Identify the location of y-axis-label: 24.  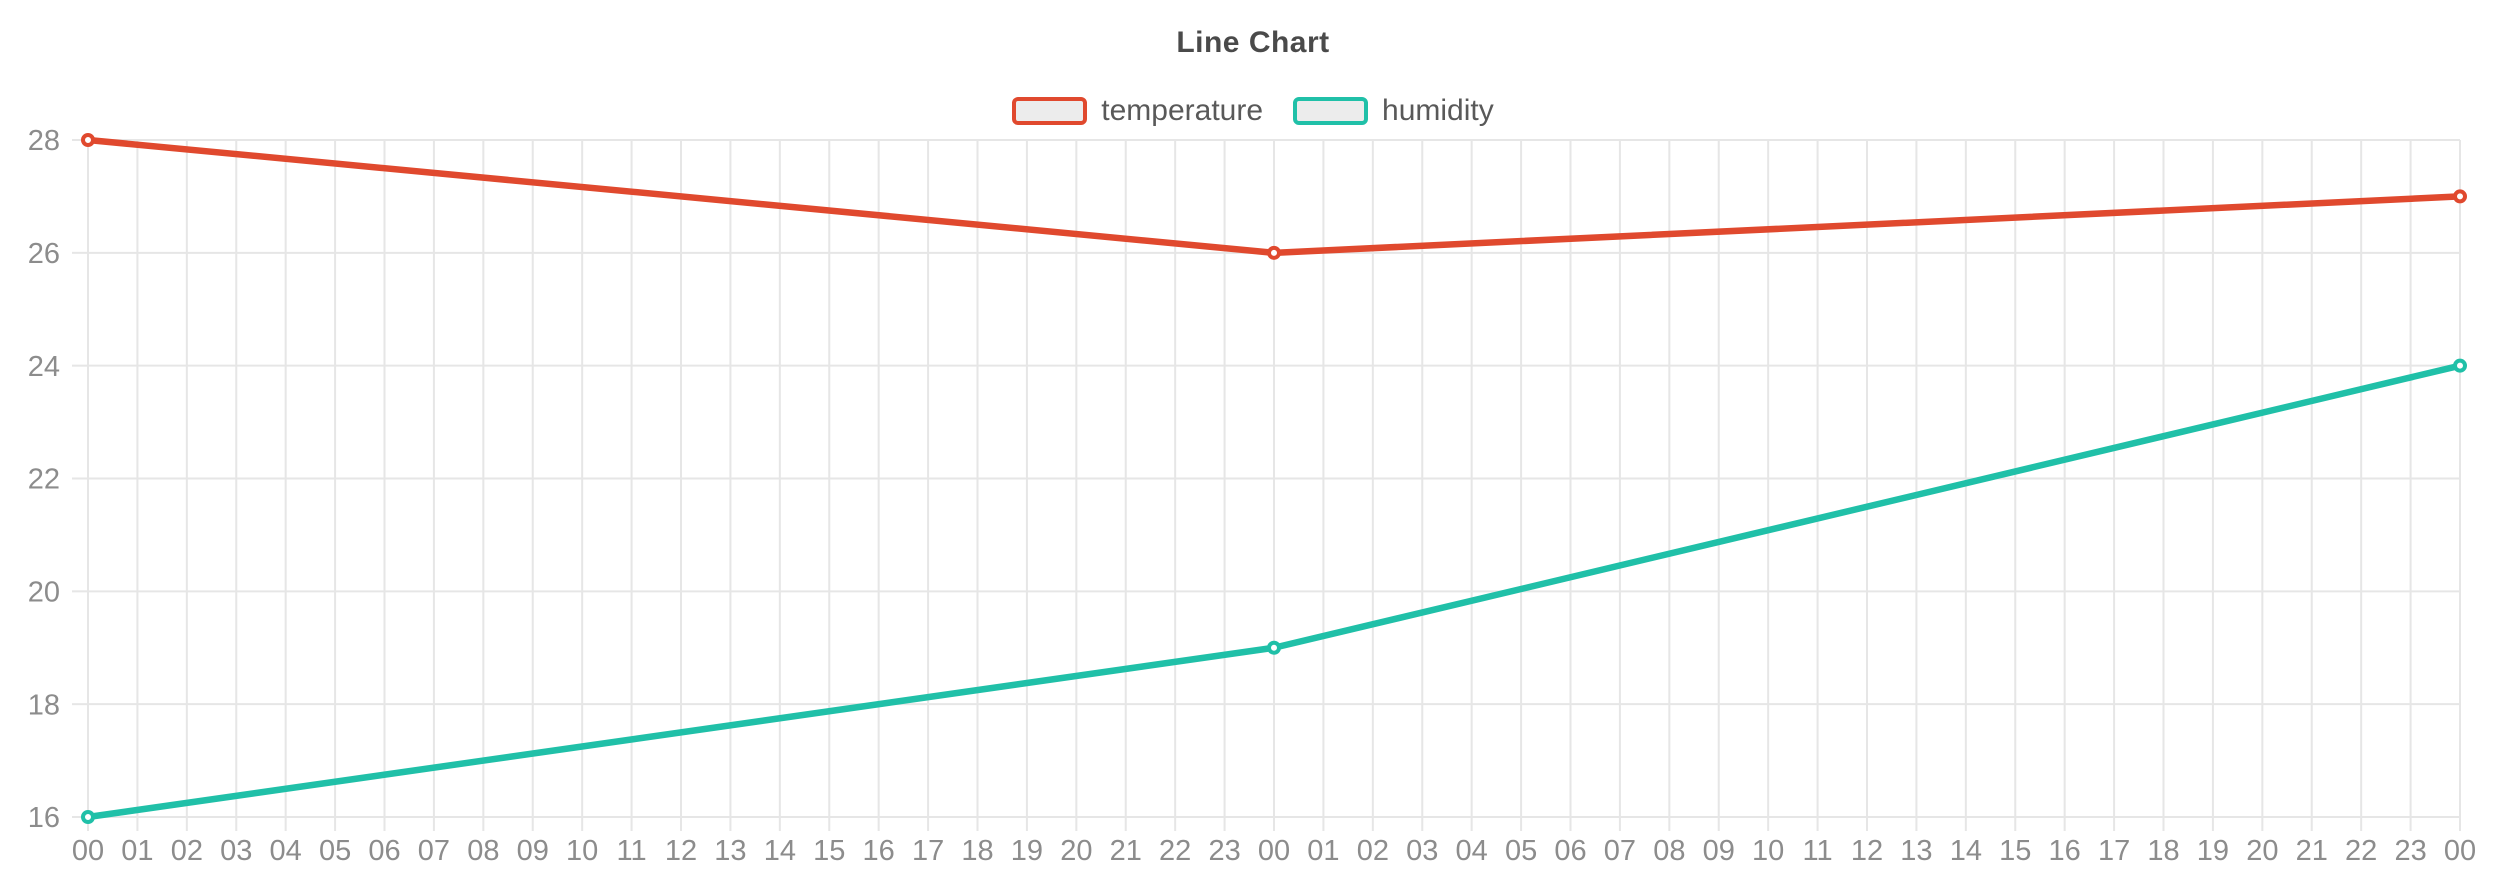
(44, 367).